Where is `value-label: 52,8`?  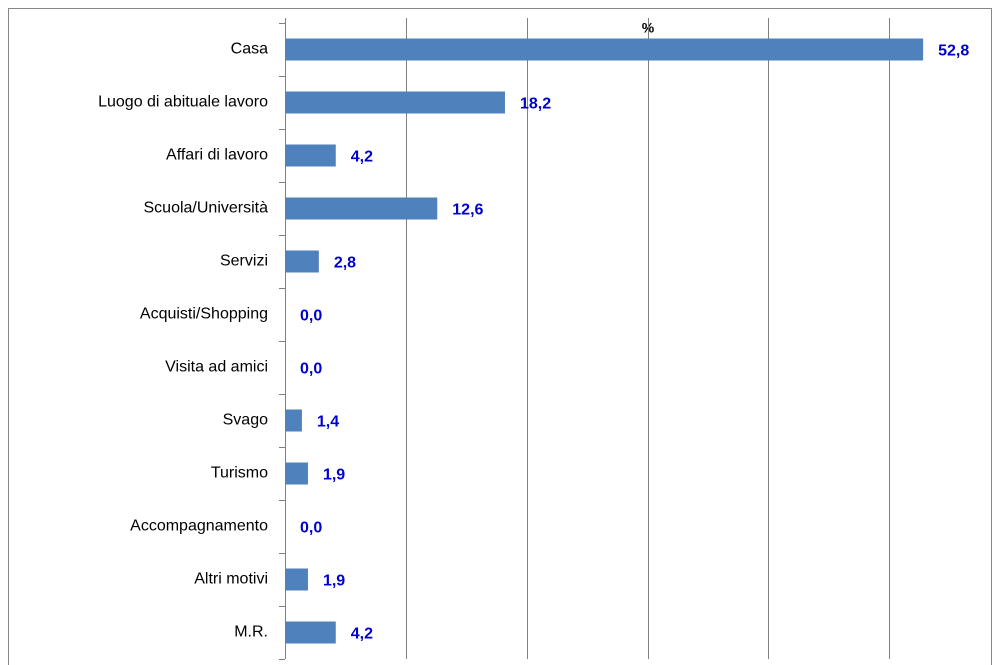 value-label: 52,8 is located at coordinates (953, 51).